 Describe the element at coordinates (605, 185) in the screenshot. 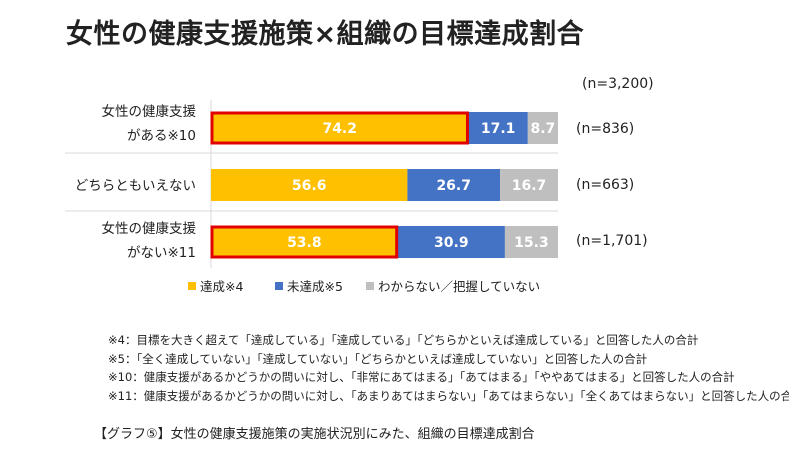

I see `n-label-neutral: (n=663)` at that location.